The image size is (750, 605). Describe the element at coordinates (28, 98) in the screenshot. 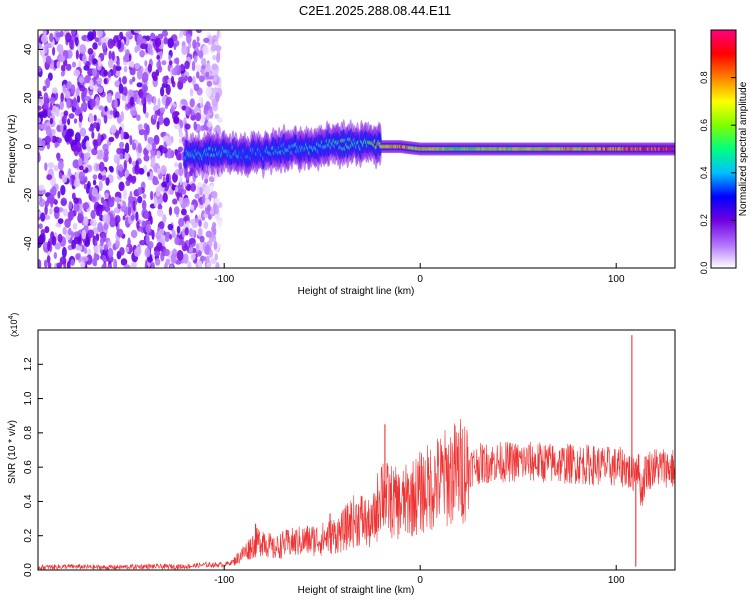

I see `y-tick-label: 20` at that location.